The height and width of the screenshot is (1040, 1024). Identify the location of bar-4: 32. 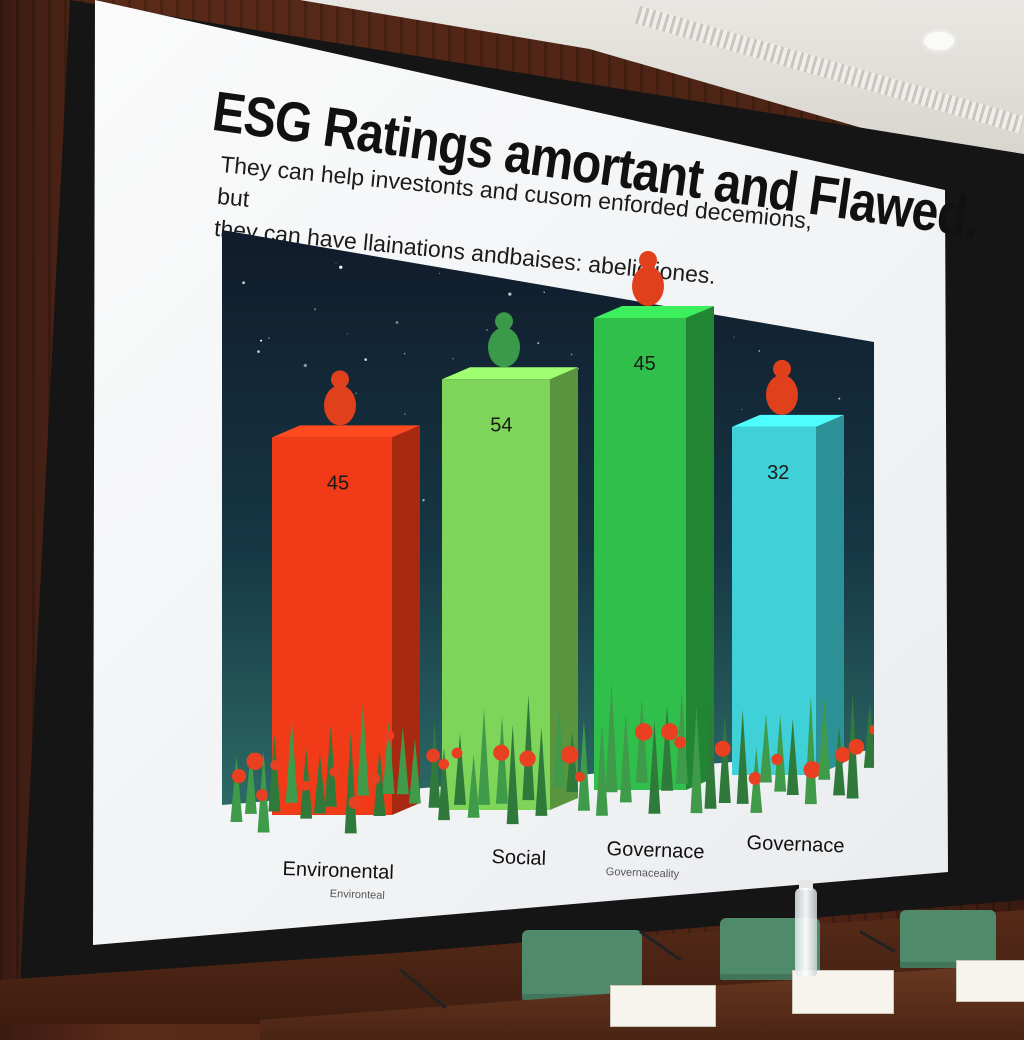
(788, 567).